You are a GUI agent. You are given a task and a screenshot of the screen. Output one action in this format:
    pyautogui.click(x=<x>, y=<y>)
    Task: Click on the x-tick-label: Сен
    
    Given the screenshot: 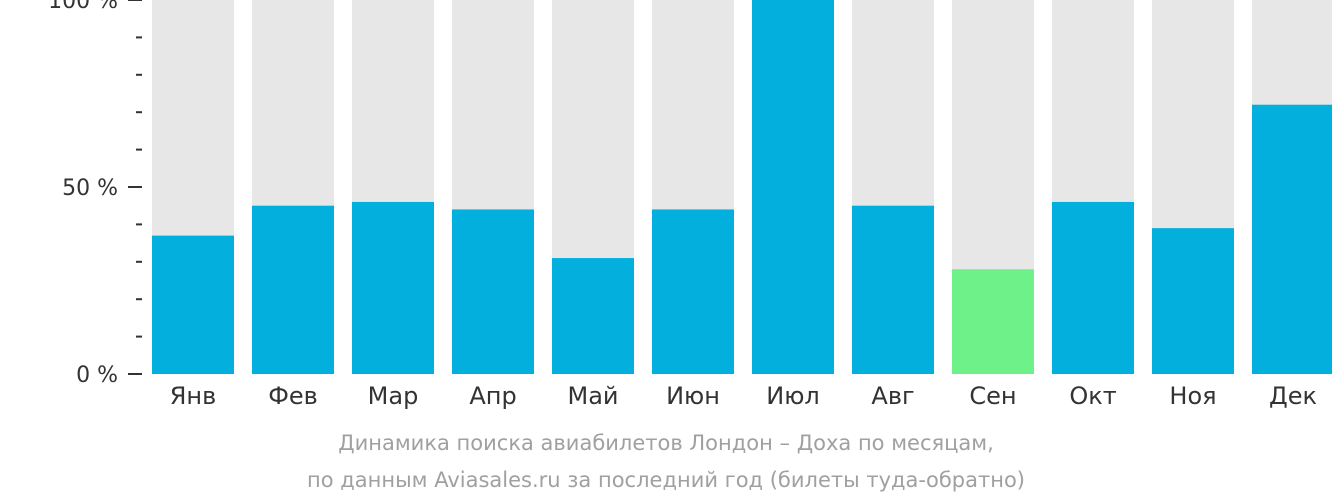 What is the action you would take?
    pyautogui.click(x=992, y=396)
    